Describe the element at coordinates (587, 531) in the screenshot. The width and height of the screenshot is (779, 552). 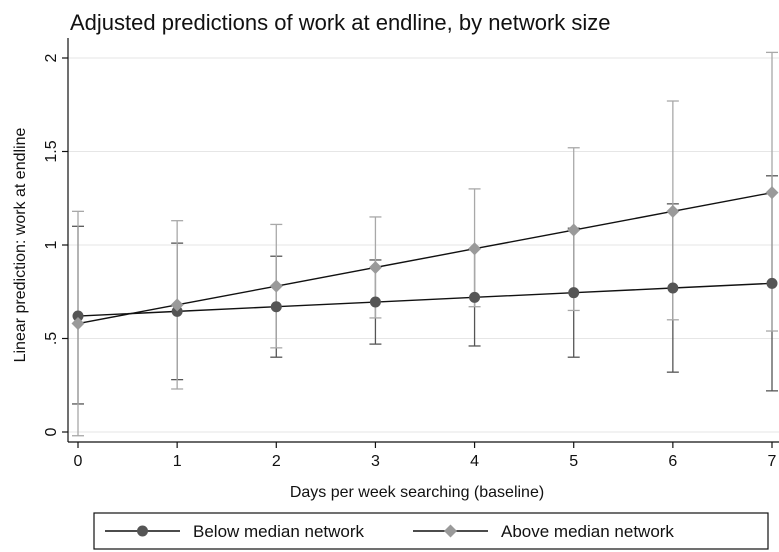
I see `legend-label: Above median network` at that location.